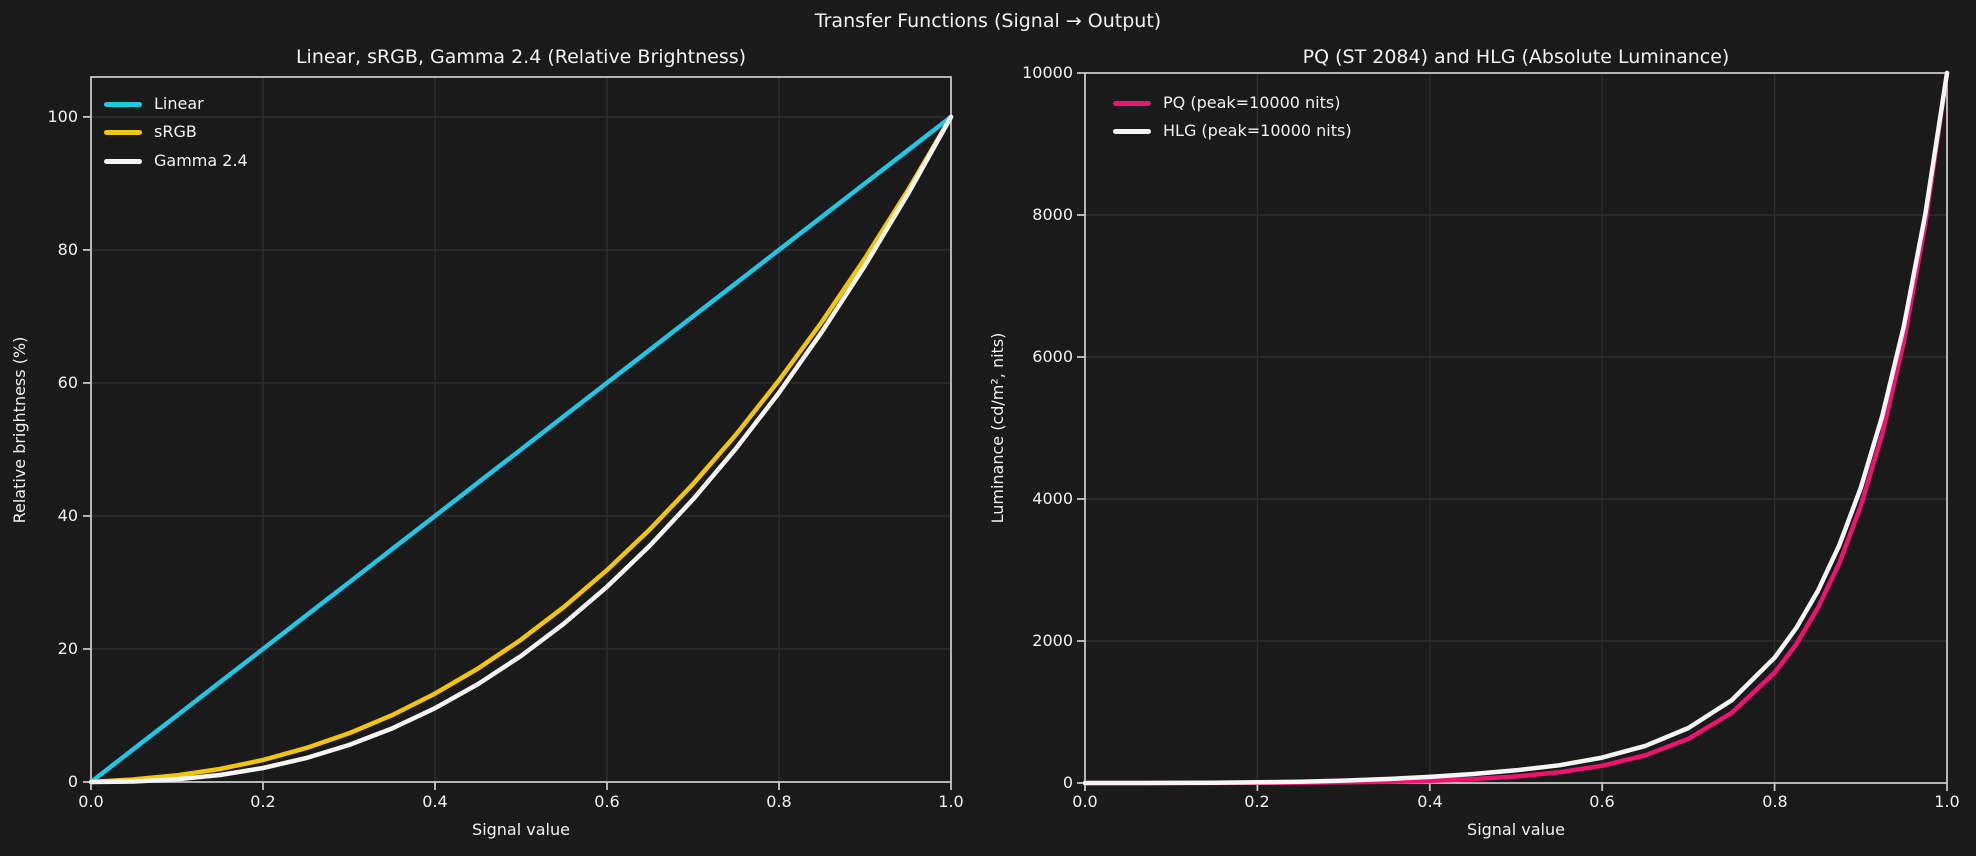 The width and height of the screenshot is (1976, 856). What do you see at coordinates (62, 116) in the screenshot?
I see `y-tick-label: 100` at bounding box center [62, 116].